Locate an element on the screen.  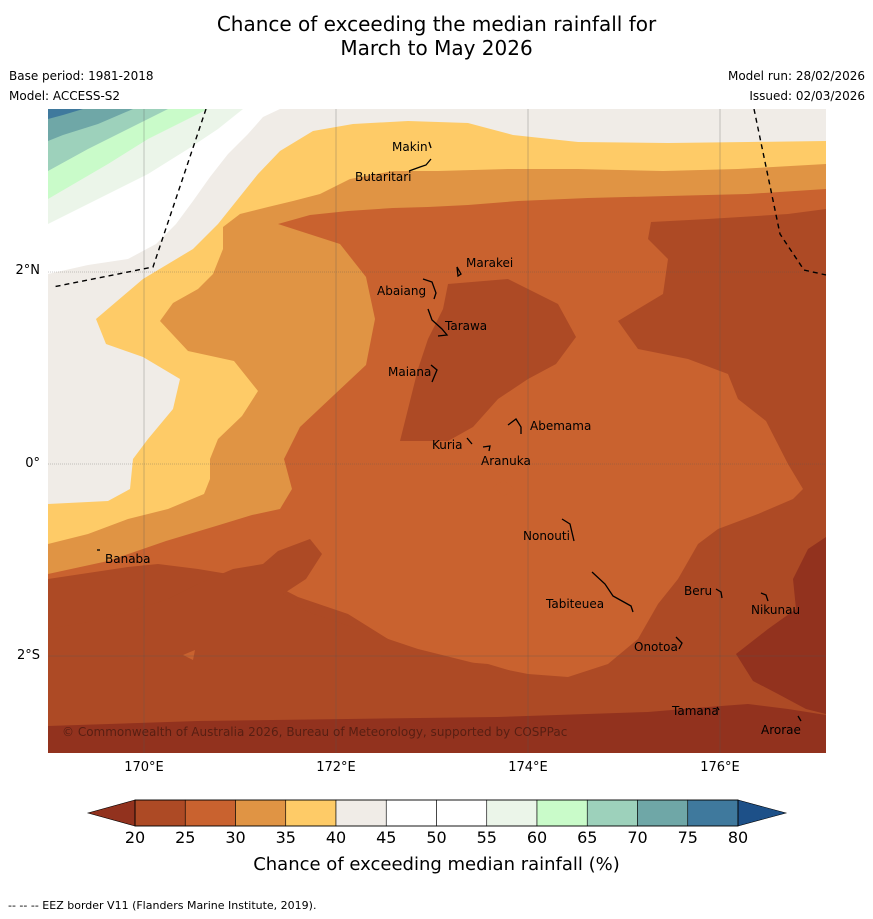
island-tarawa is located at coordinates (438, 322).